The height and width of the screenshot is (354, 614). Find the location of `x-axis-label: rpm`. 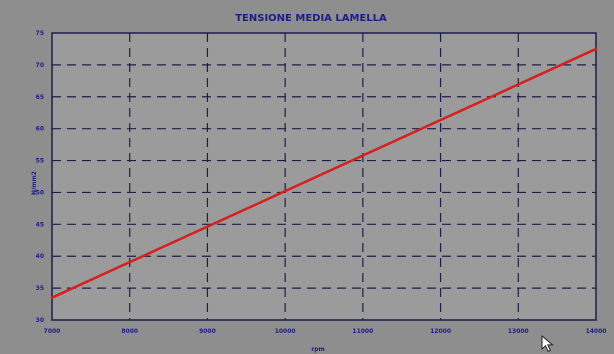

x-axis-label: rpm is located at coordinates (318, 349).